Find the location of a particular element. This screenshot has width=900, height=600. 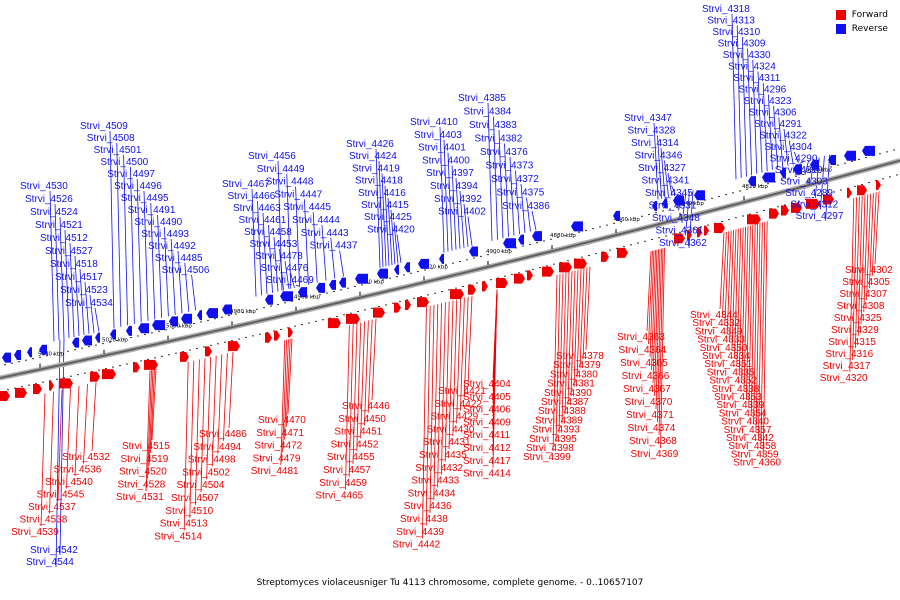

reverse-gene-label: Strvi_4303 is located at coordinates (804, 182).